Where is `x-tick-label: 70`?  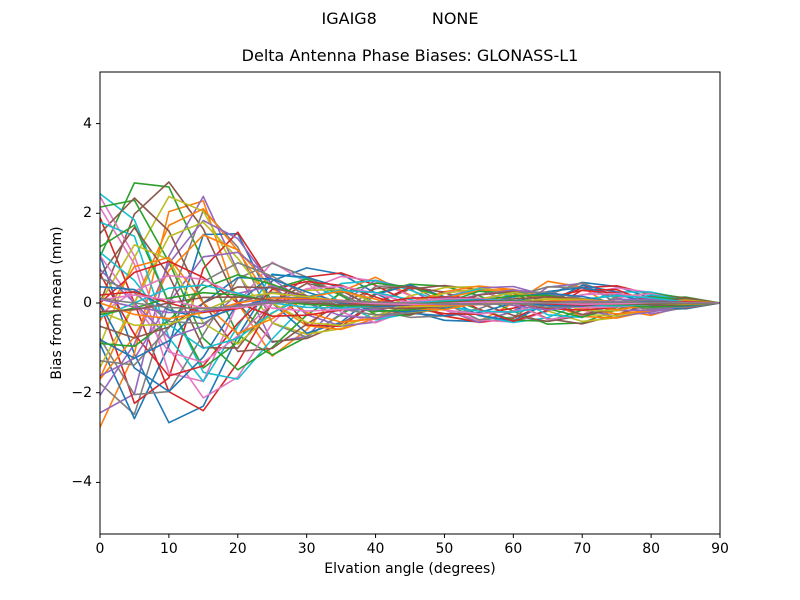 x-tick-label: 70 is located at coordinates (582, 549).